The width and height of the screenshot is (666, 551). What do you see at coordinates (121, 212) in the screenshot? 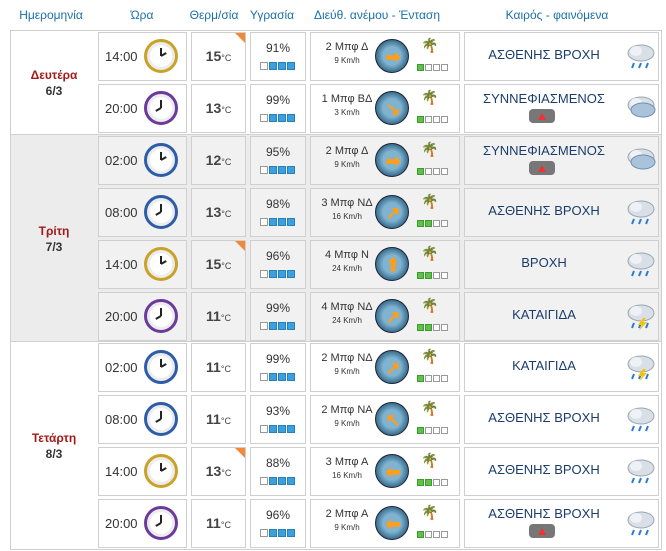
I see `forecast-time: 08:00` at bounding box center [121, 212].